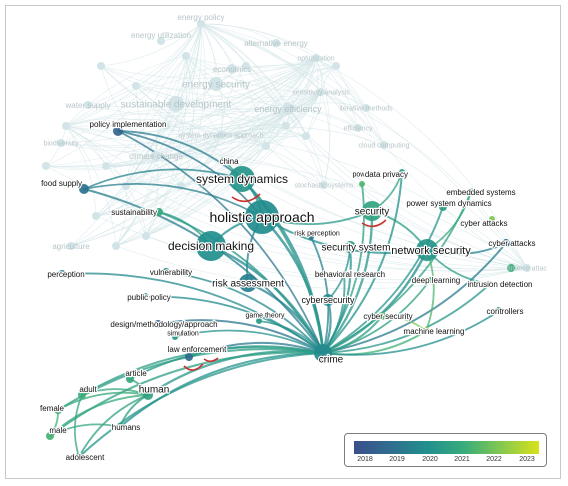 This screenshot has height=486, width=568. I want to click on node-cyber-security, so click(382, 316).